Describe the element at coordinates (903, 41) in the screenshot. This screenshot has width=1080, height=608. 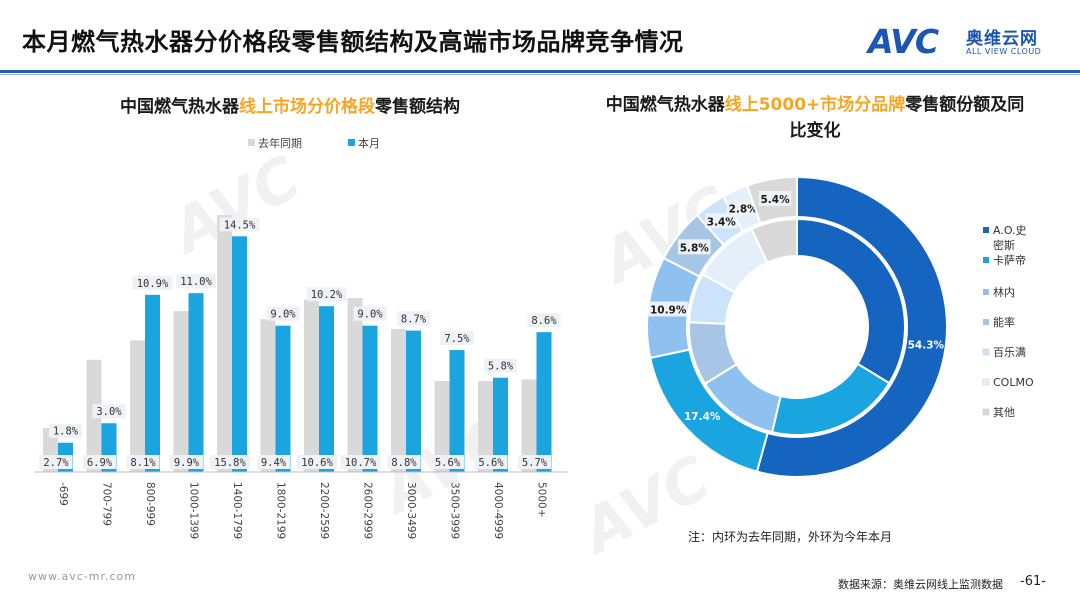
I see `logo-avc-text: AVC` at that location.